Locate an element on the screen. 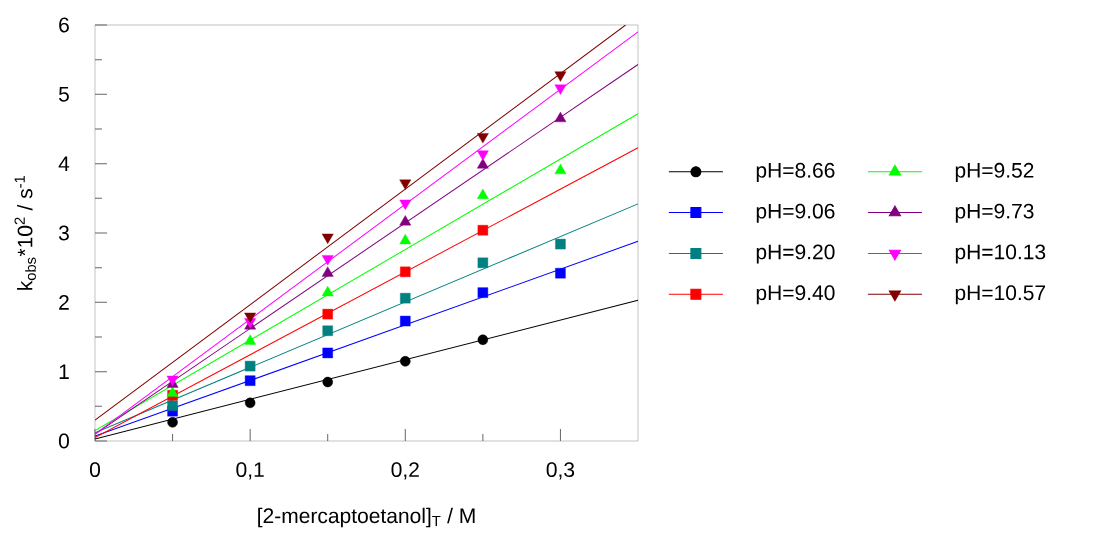  legend-label: pH=10.13 is located at coordinates (1000, 254).